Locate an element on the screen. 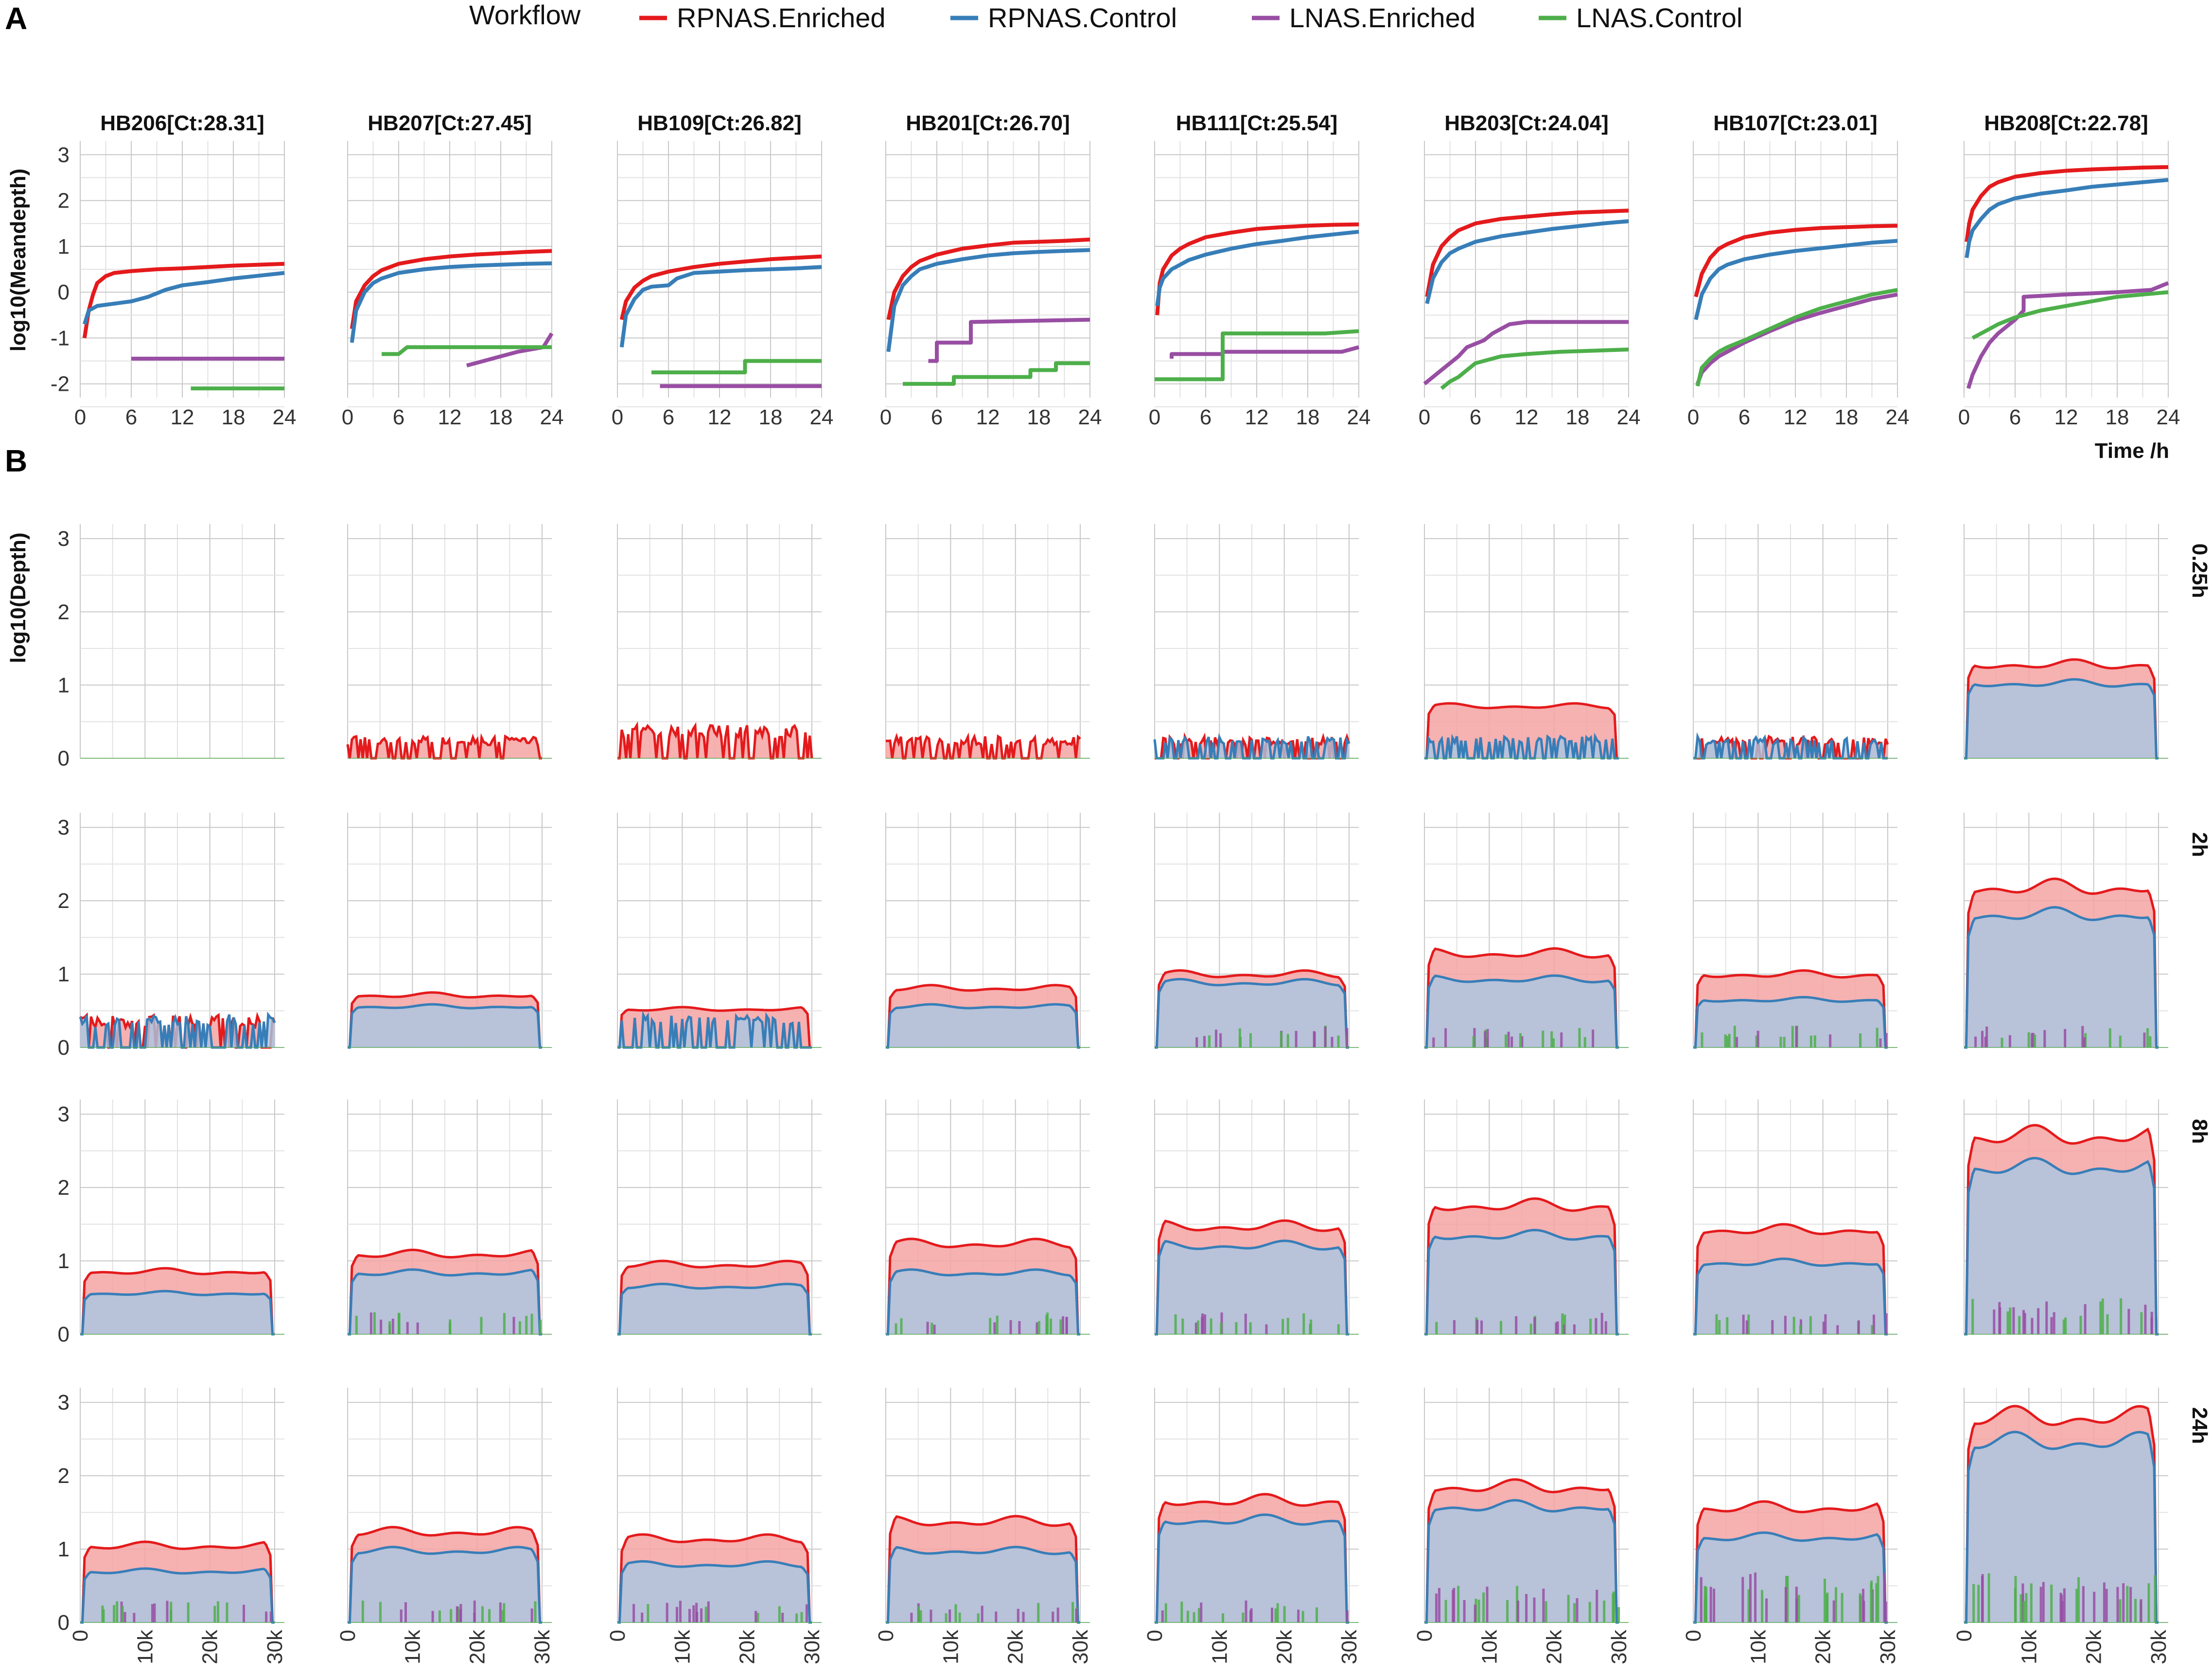 The image size is (2212, 1674). facet-b-r2-c7 is located at coordinates (1795, 931).